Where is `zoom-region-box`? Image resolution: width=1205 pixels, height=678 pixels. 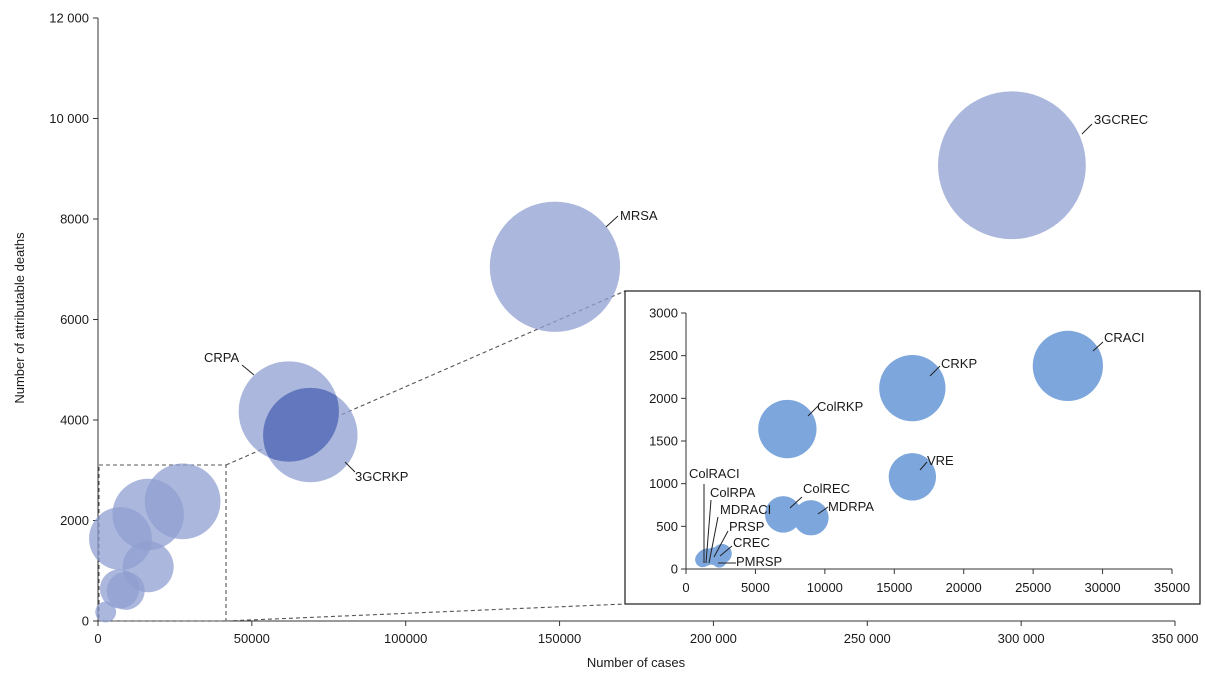
zoom-region-box is located at coordinates (162, 543).